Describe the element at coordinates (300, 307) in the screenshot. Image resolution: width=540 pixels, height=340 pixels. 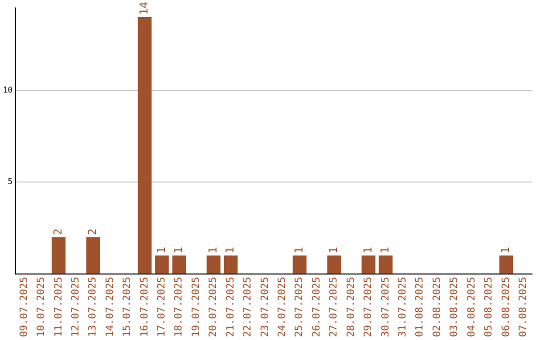
I see `x-tick-label: 25.07.2025` at that location.